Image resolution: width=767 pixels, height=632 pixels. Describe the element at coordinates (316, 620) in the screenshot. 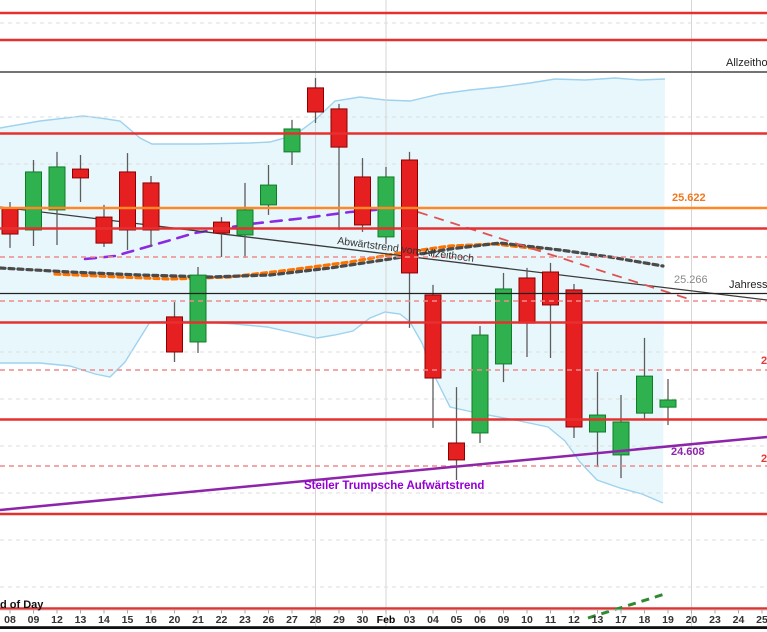

I see `x-axis-label: 28` at that location.